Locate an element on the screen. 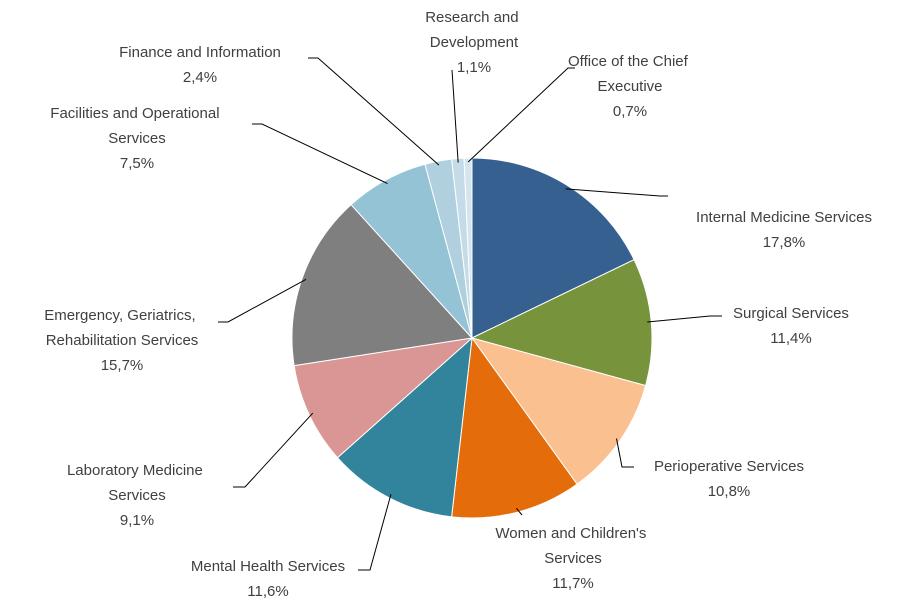  value-label: 7,5% is located at coordinates (137, 163).